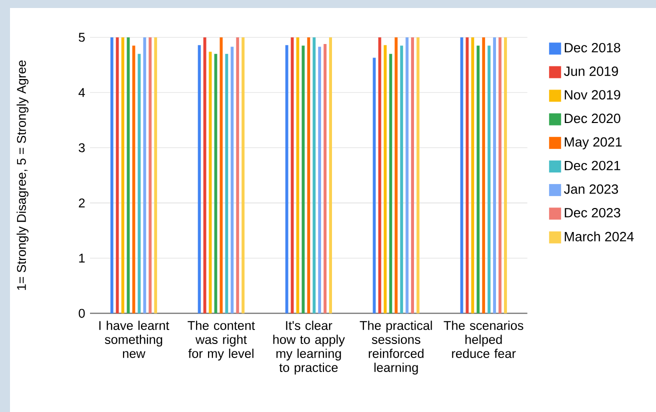 The height and width of the screenshot is (412, 656). I want to click on legend-label: Dec 2018, so click(592, 47).